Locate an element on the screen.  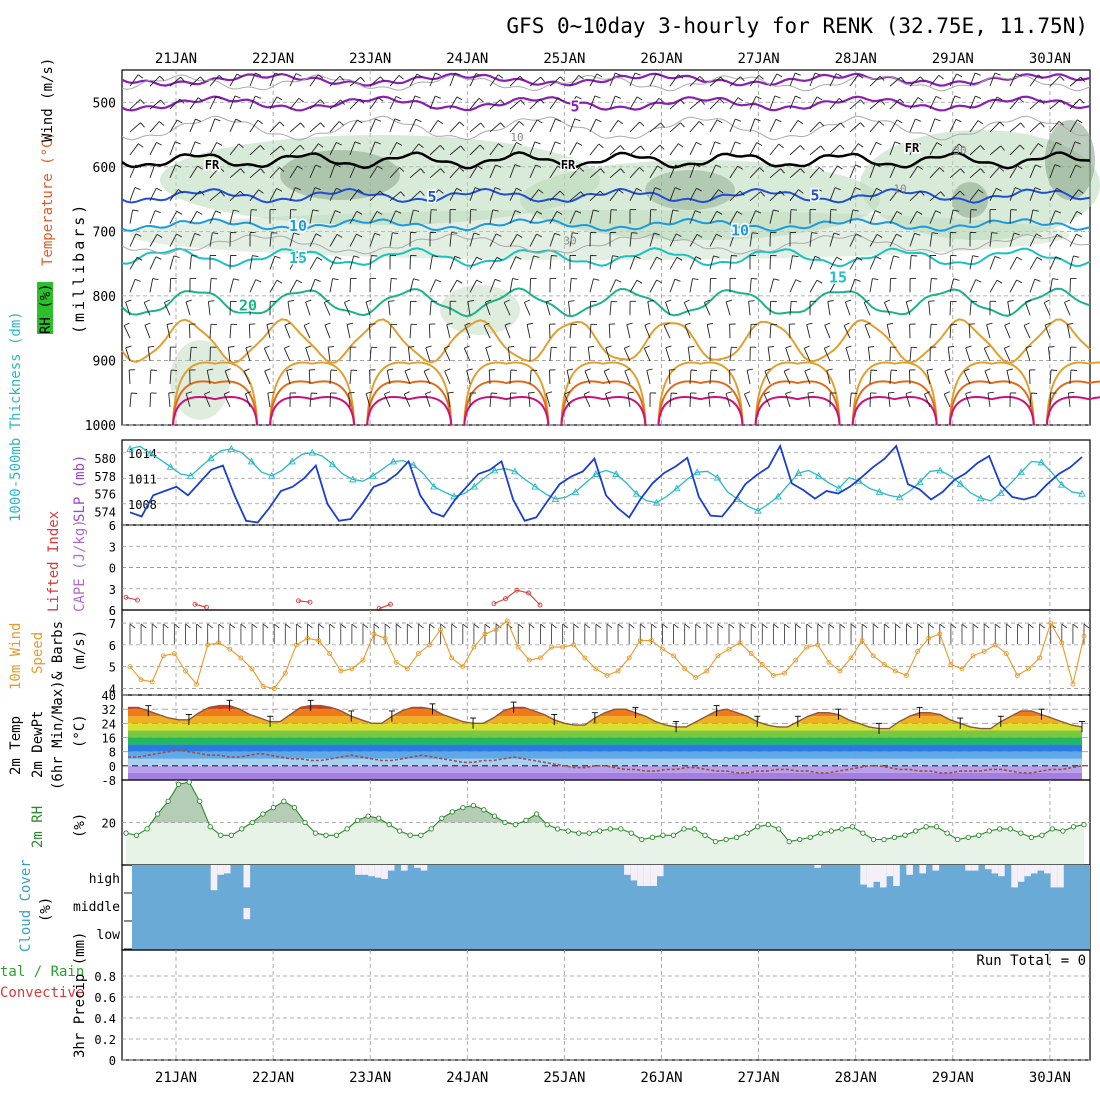
lifted-index-labels: Lifted Index CAPE (J/kg) is located at coordinates (67, 561).